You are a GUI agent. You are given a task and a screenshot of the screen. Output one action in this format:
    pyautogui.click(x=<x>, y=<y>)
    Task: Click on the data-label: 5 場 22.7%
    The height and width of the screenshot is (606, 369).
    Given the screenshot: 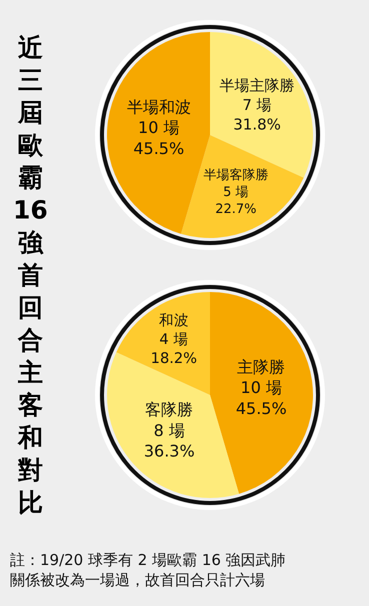 What is the action you would take?
    pyautogui.click(x=235, y=201)
    